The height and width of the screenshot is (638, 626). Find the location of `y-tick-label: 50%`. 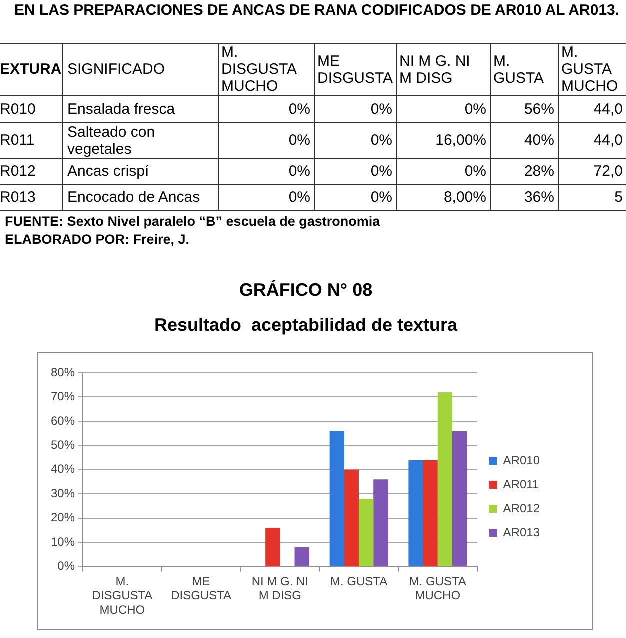

y-tick-label: 50% is located at coordinates (63, 445).